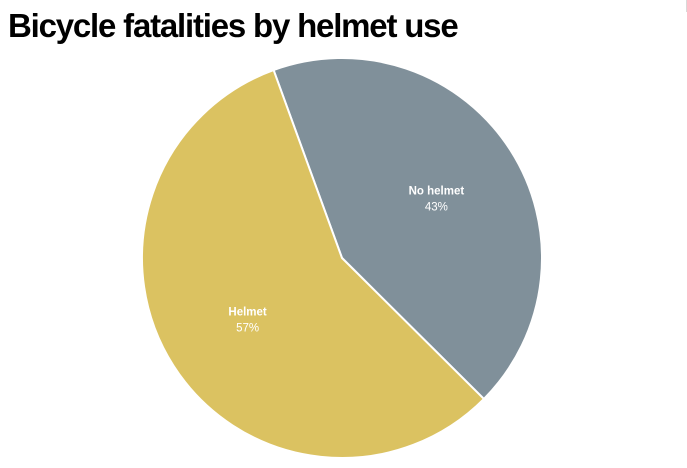 This screenshot has height=468, width=687. I want to click on slice-label-helmet: Helmet, so click(247, 312).